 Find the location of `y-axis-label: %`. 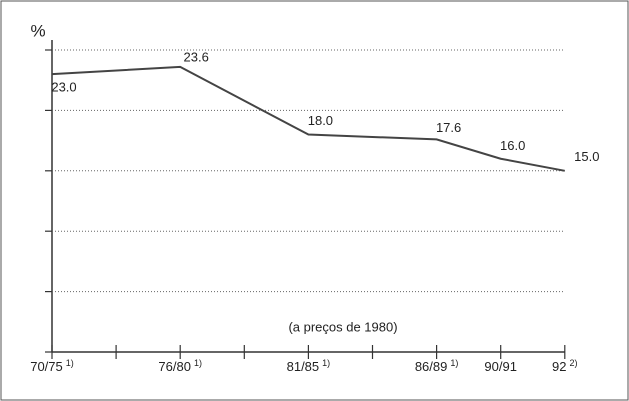

y-axis-label: % is located at coordinates (37, 30).